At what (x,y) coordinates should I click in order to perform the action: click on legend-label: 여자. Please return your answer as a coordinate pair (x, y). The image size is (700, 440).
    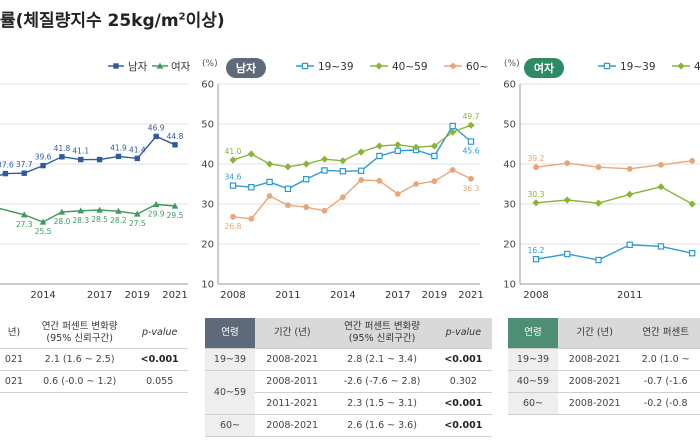
    Looking at the image, I should click on (181, 67).